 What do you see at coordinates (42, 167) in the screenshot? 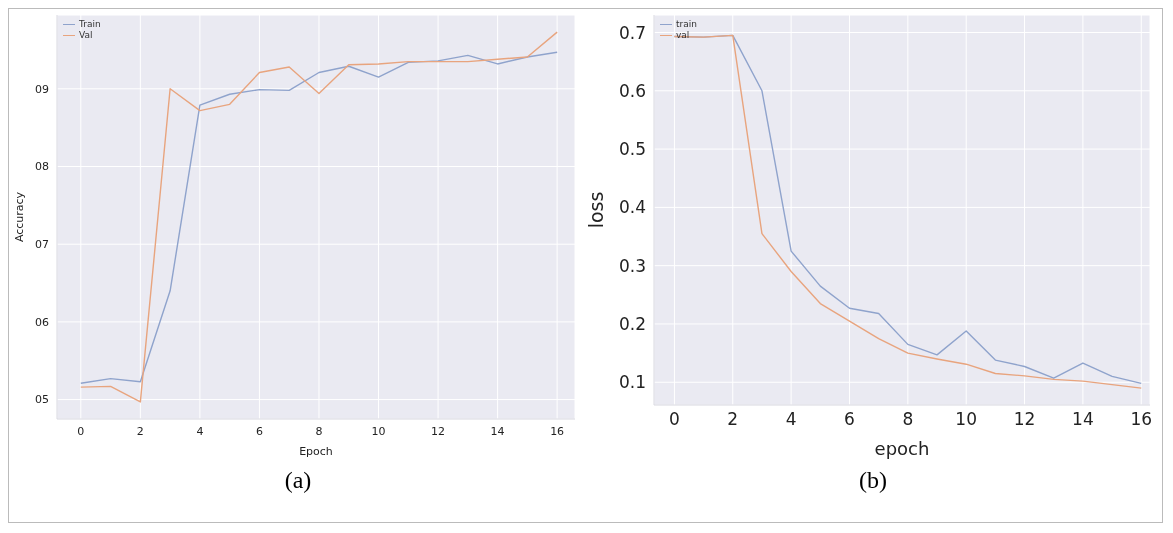
I see `y-tick-label: 08` at bounding box center [42, 167].